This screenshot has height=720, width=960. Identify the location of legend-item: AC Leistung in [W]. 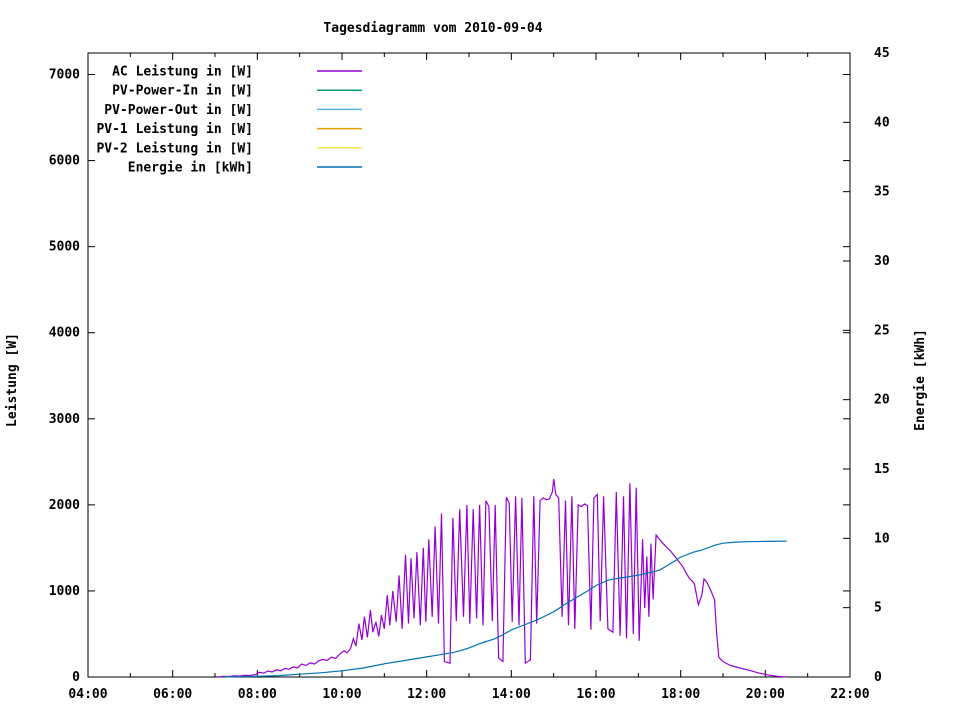
(237, 72).